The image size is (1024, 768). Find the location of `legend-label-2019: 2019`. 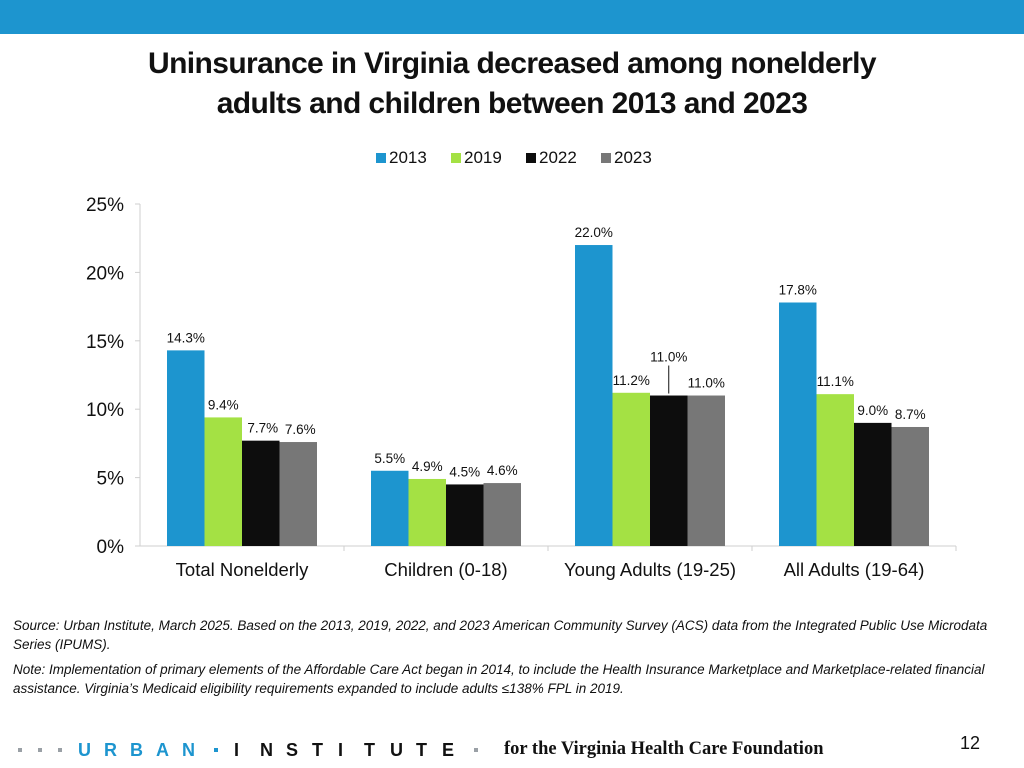

legend-label-2019: 2019 is located at coordinates (483, 157).